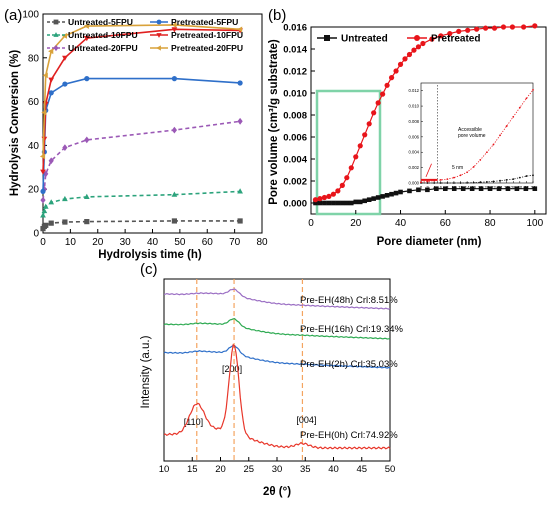 This screenshot has width=550, height=506. I want to click on panel-c-ticks: 10 15 20 25 30 35 40 45 50, so click(277, 466).